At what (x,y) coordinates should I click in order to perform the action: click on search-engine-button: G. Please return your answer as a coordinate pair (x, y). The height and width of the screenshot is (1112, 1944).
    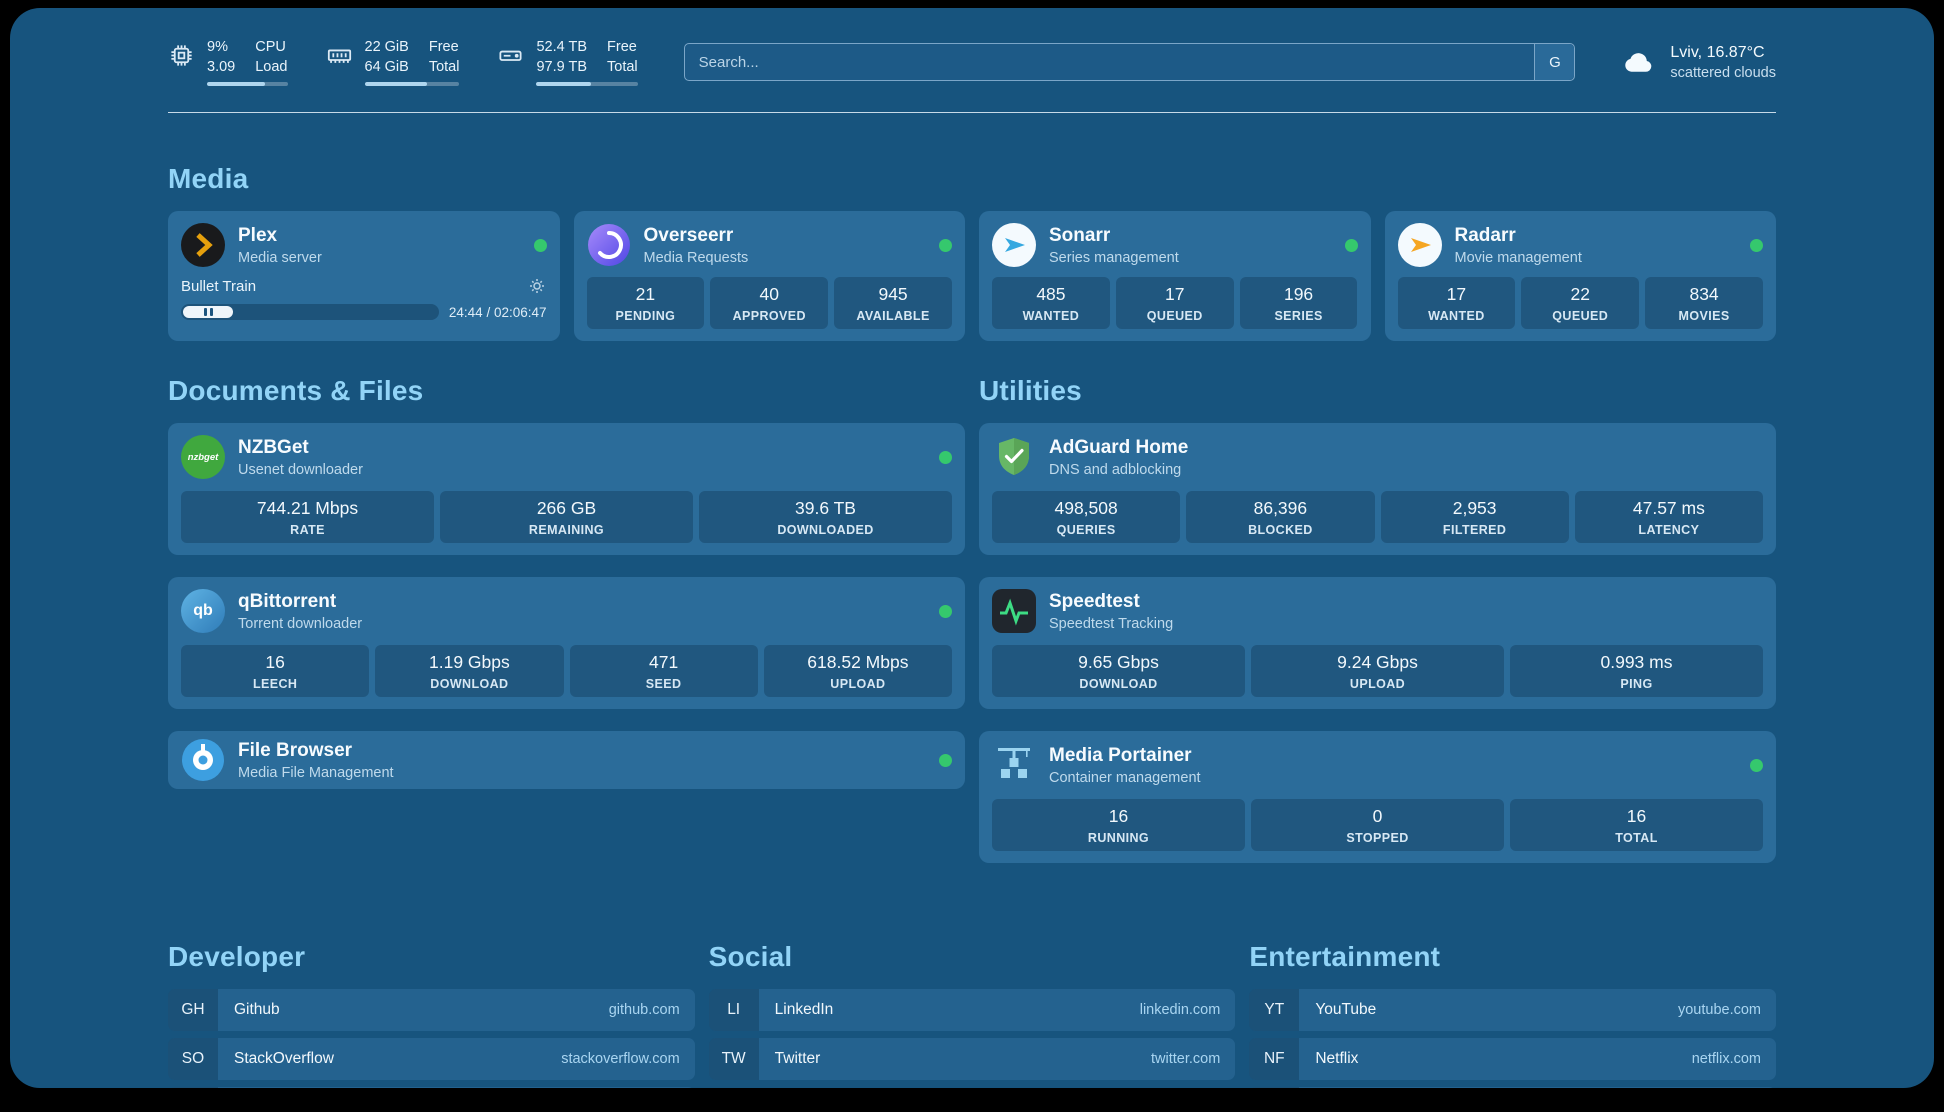
    Looking at the image, I should click on (1554, 62).